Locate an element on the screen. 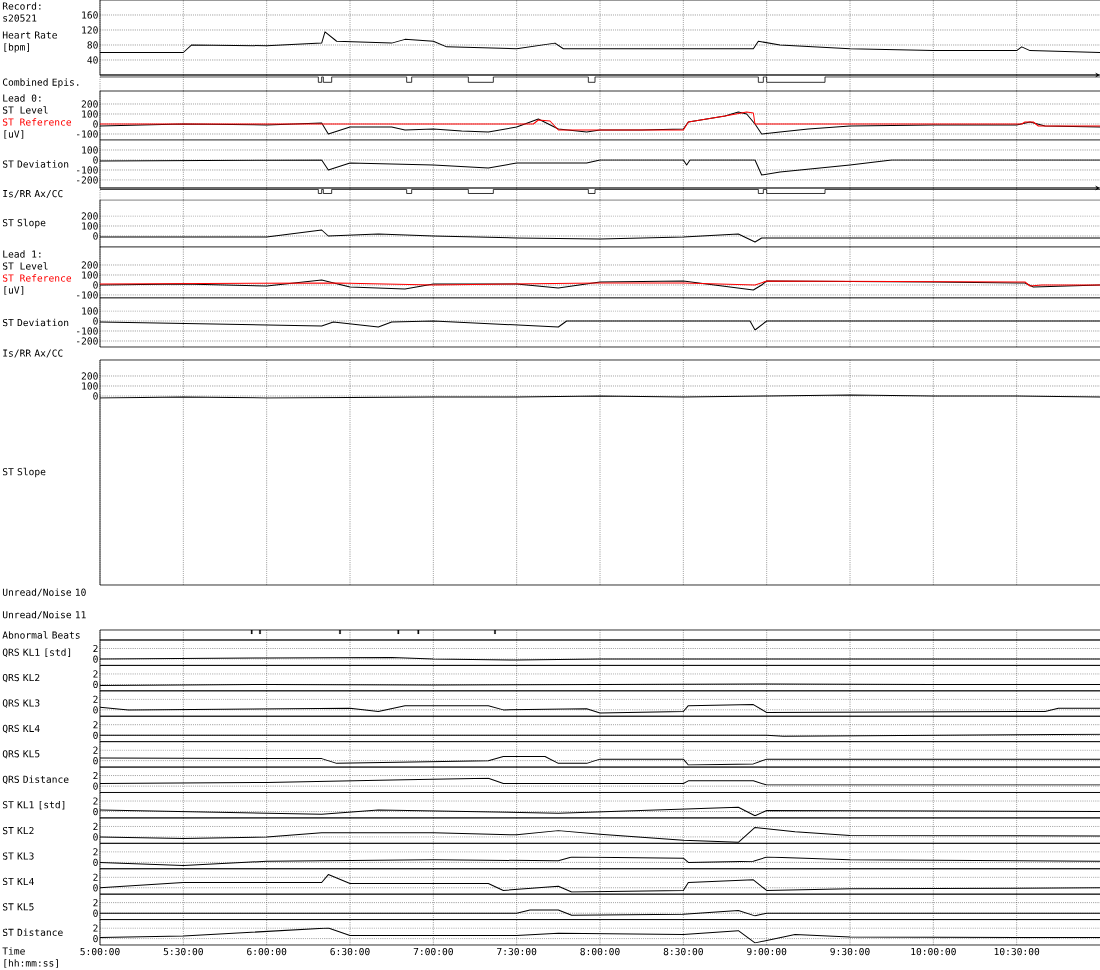  y-axis-title: Heart Rate [bpm] is located at coordinates (29, 42).